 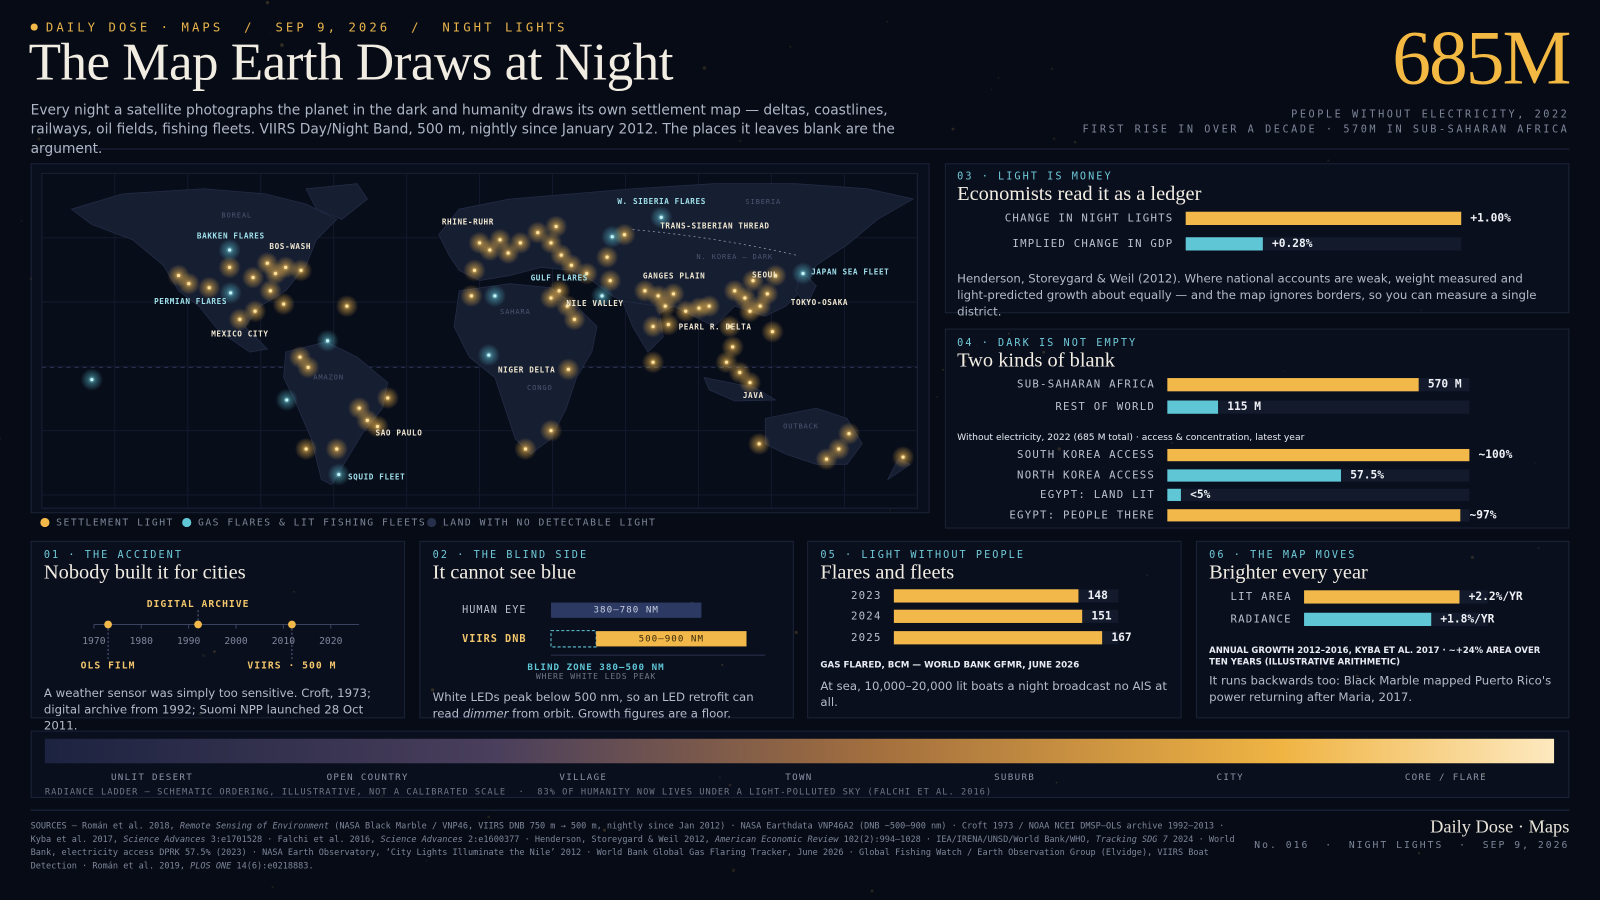 I want to click on range-label: HUMAN EYE, so click(x=494, y=610).